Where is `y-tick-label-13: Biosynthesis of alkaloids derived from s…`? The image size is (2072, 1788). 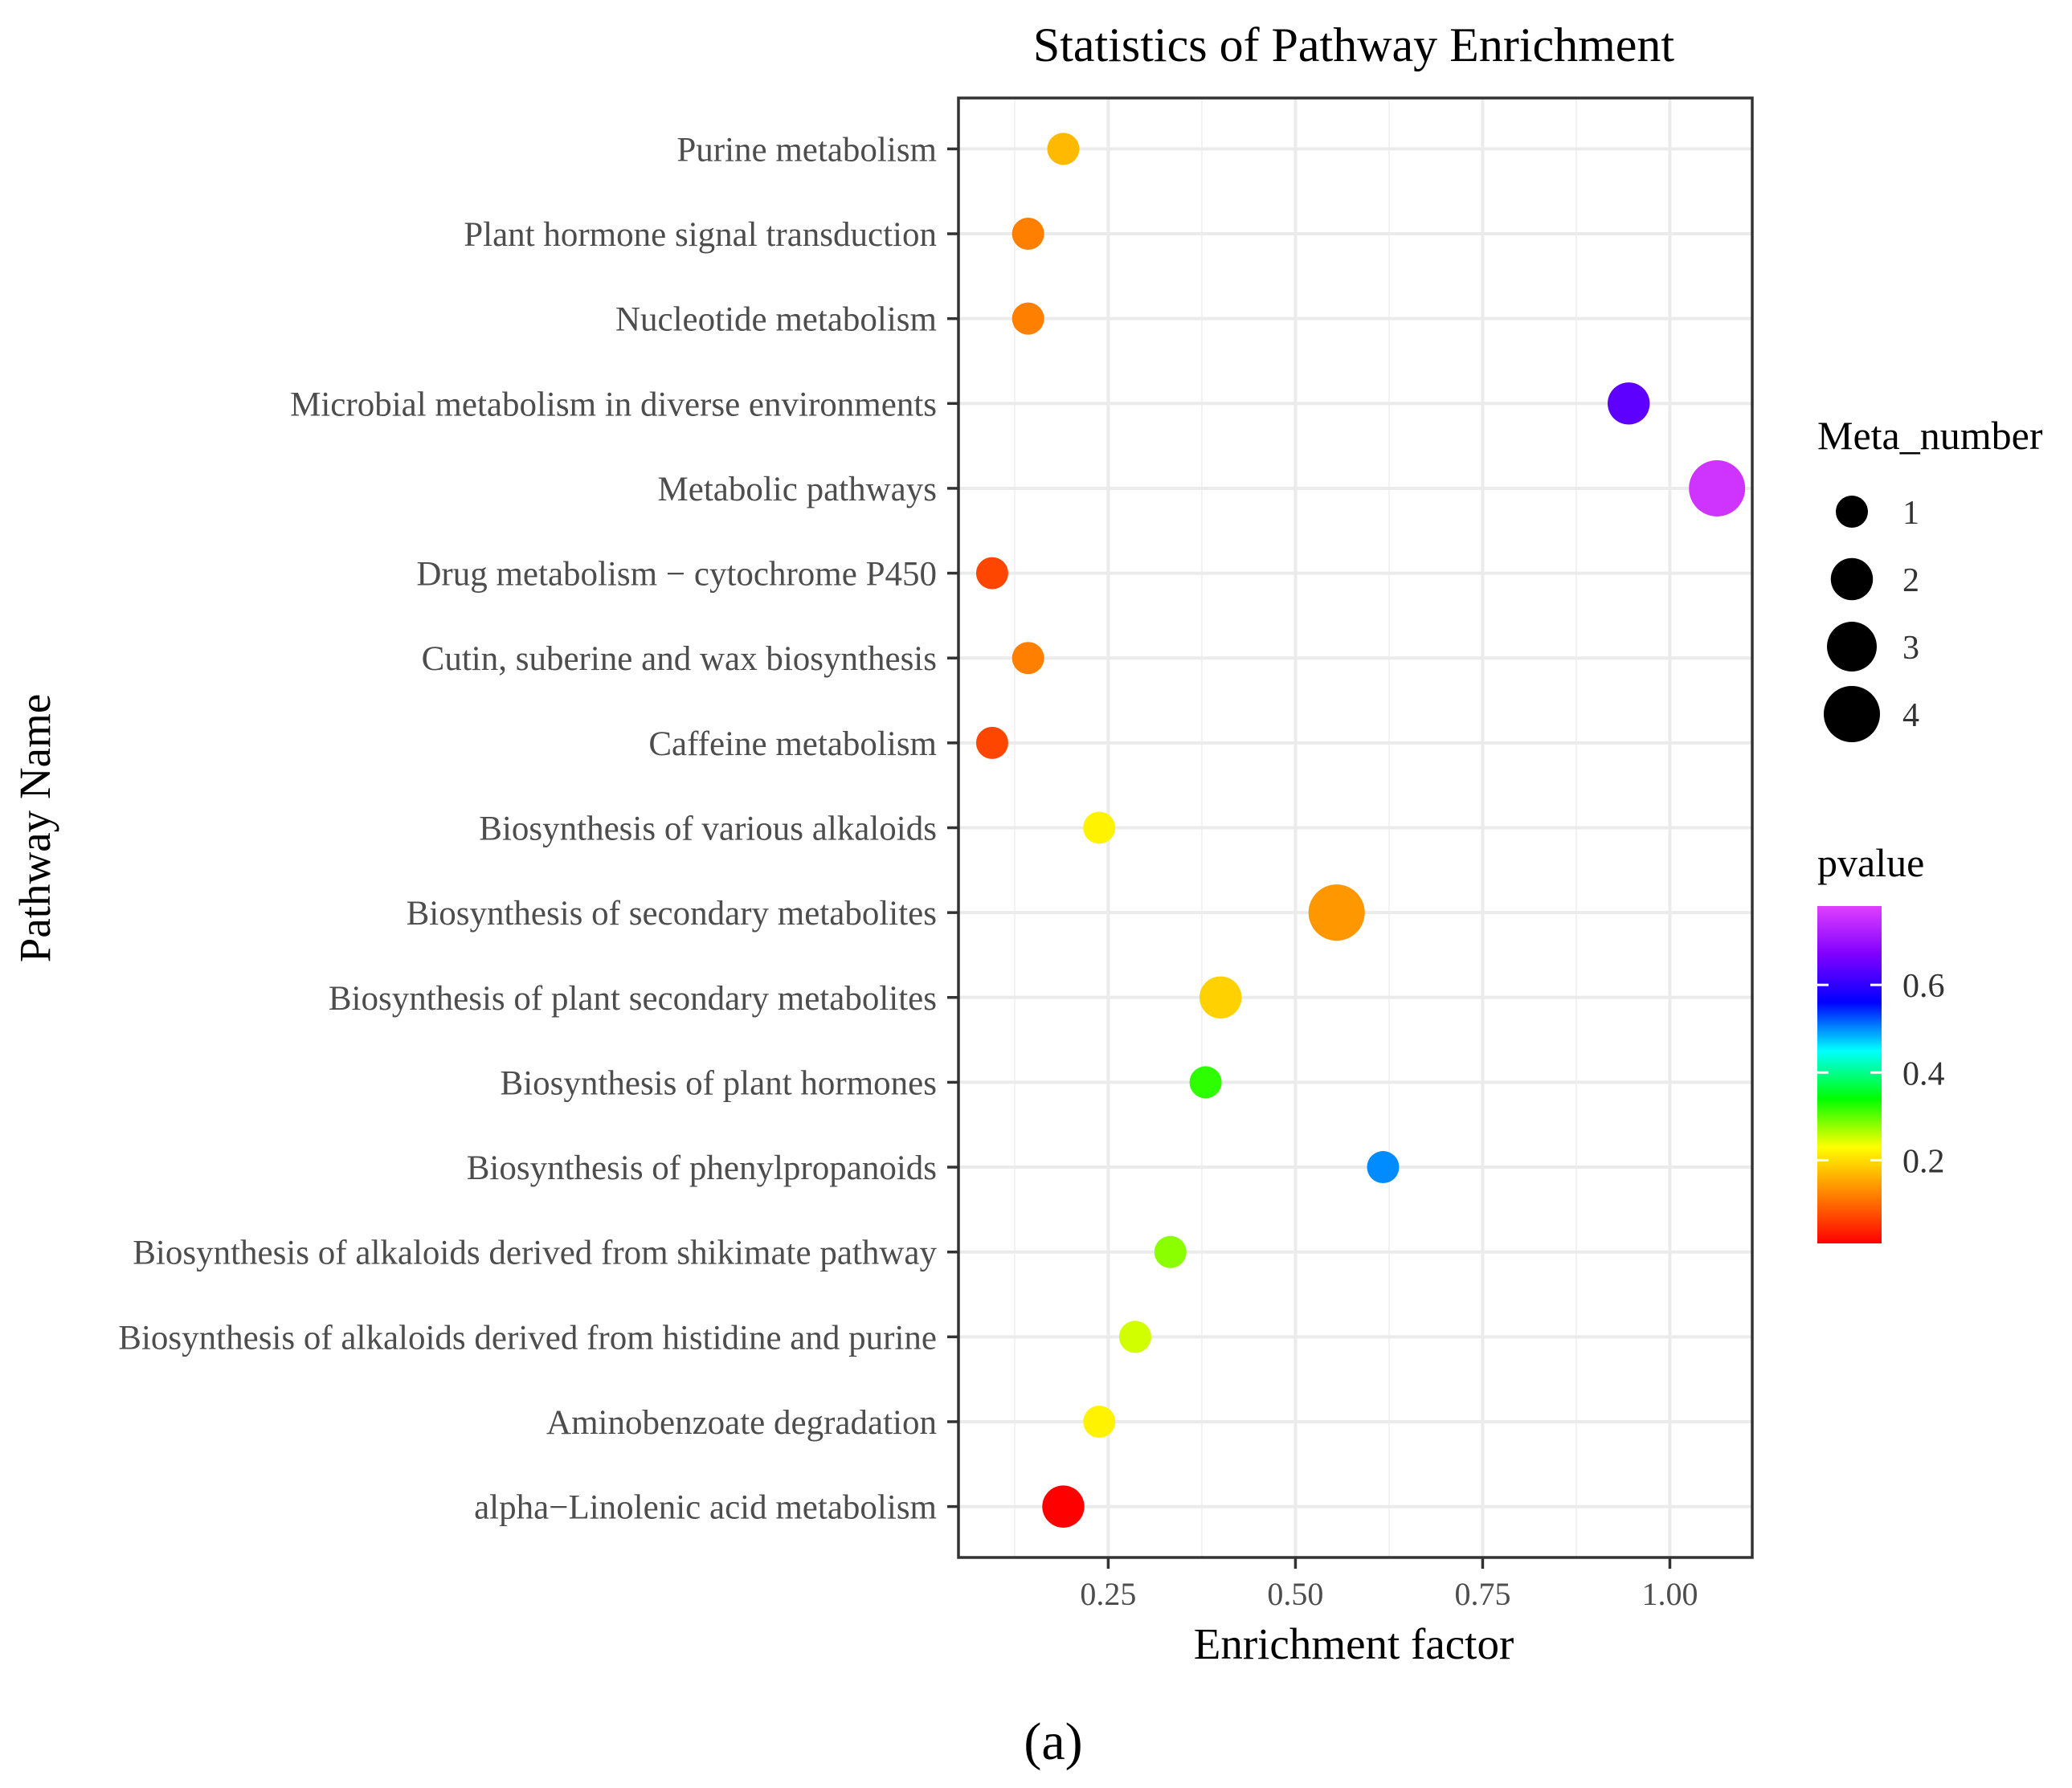
y-tick-label-13: Biosynthesis of alkaloids derived from s… is located at coordinates (535, 1253).